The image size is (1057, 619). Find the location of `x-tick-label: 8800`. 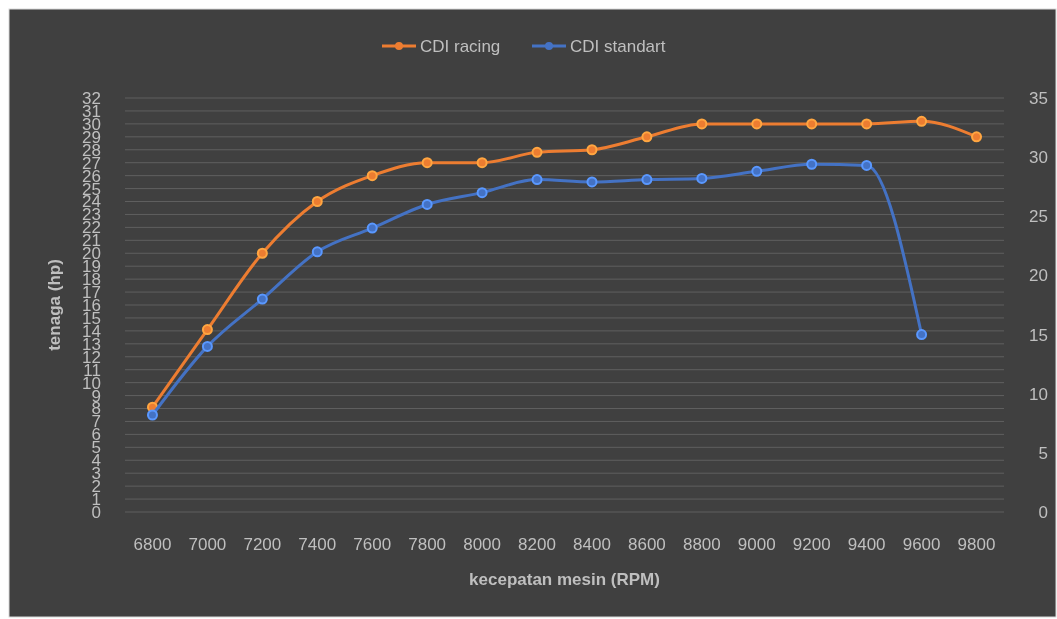

x-tick-label: 8800 is located at coordinates (701, 544).